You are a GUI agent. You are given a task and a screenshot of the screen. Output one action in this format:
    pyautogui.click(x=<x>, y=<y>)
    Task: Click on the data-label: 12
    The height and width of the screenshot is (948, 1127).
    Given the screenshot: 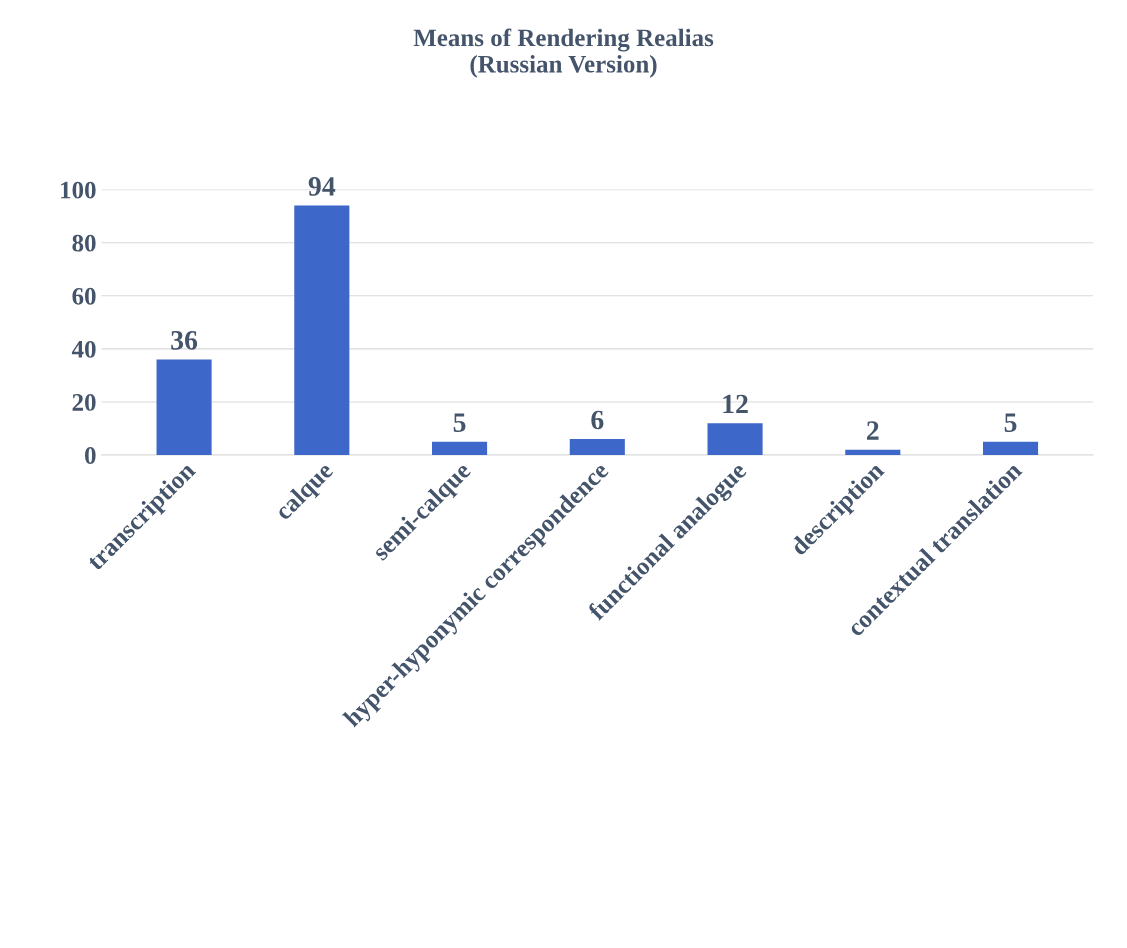 What is the action you would take?
    pyautogui.click(x=735, y=404)
    